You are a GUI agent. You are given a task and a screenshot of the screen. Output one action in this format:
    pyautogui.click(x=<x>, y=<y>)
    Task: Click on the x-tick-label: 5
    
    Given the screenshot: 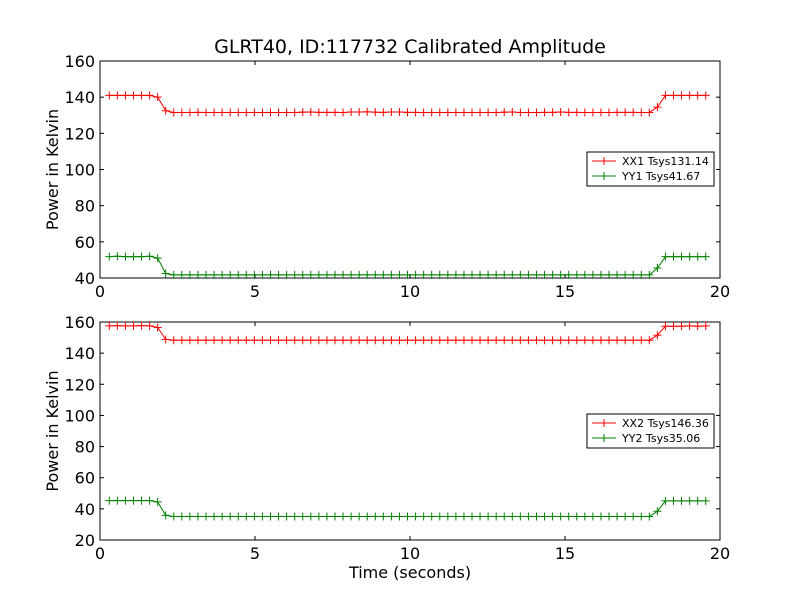 What is the action you would take?
    pyautogui.click(x=255, y=291)
    